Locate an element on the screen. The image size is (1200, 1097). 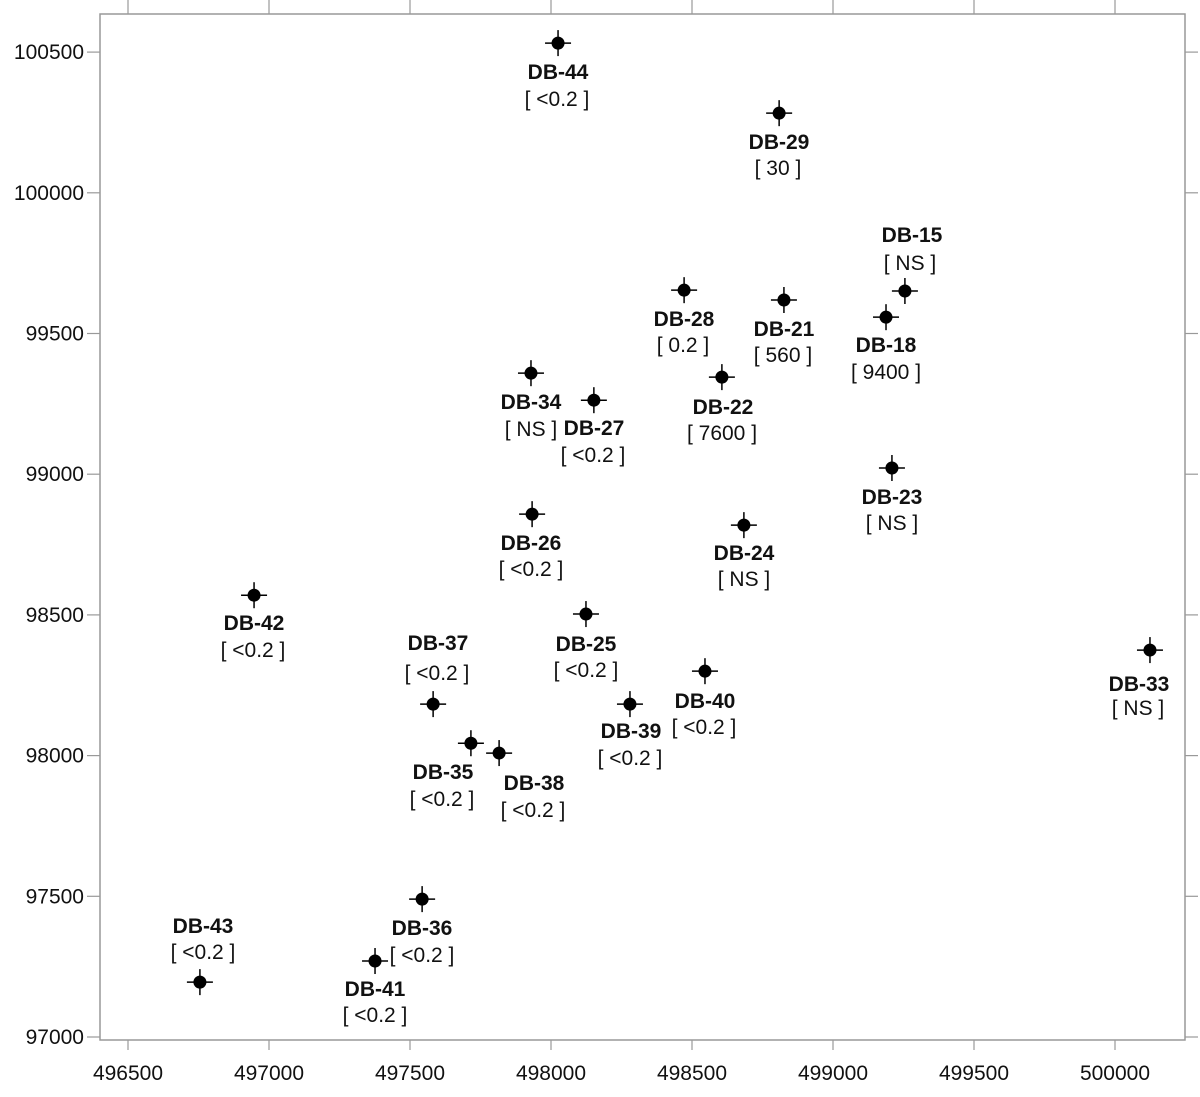
y-tick-label: 100500 is located at coordinates (49, 52).